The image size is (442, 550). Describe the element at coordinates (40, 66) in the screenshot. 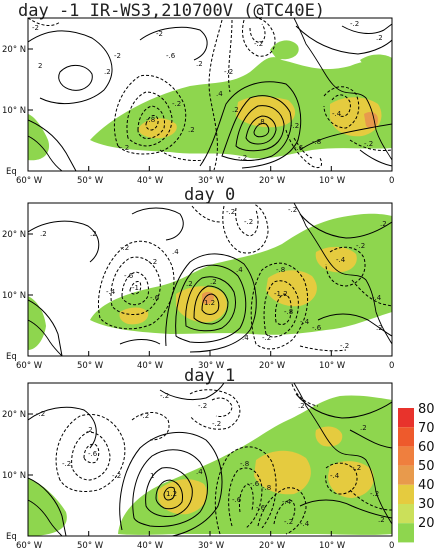

I see `contour-label: 2` at that location.